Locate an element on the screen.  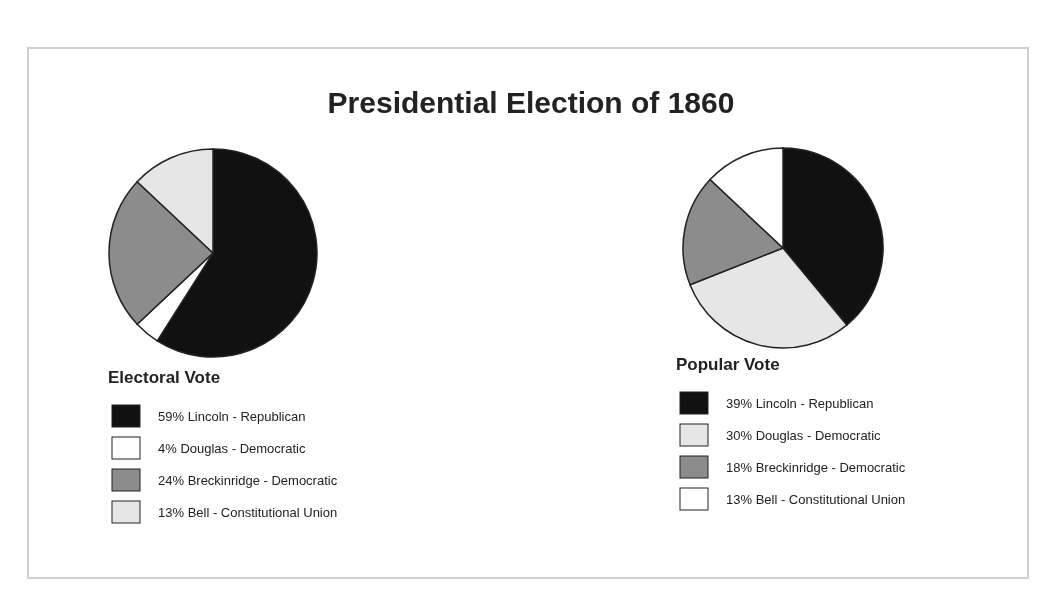
text: Presidential Election of 1860 is located at coordinates (531, 102).